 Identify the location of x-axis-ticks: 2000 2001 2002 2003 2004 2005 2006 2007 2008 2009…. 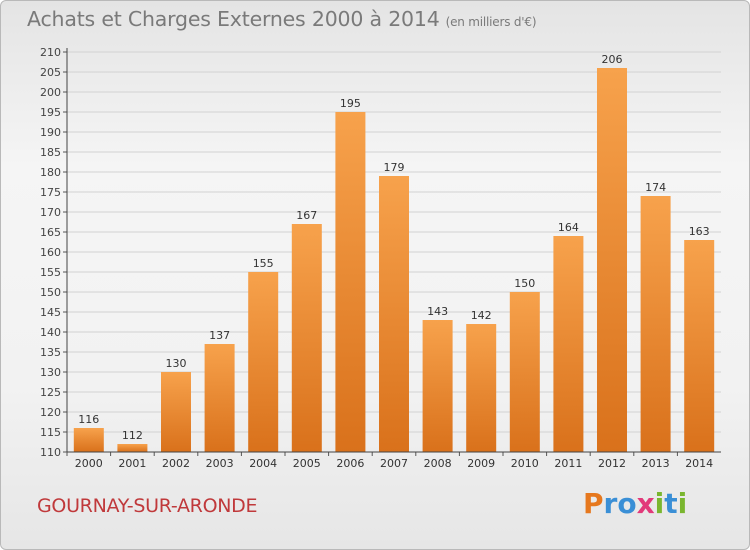
(389, 461).